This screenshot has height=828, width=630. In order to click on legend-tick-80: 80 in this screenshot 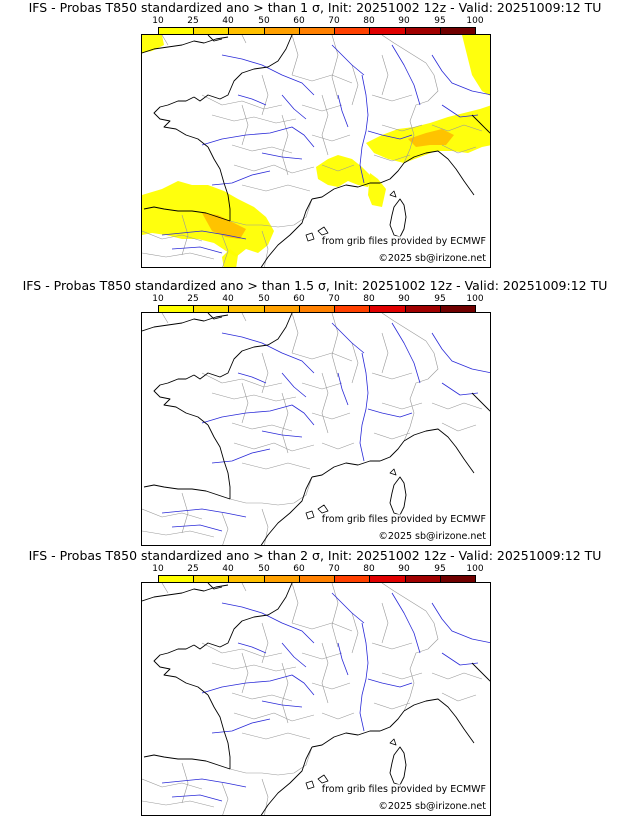, I will do `click(369, 569)`.